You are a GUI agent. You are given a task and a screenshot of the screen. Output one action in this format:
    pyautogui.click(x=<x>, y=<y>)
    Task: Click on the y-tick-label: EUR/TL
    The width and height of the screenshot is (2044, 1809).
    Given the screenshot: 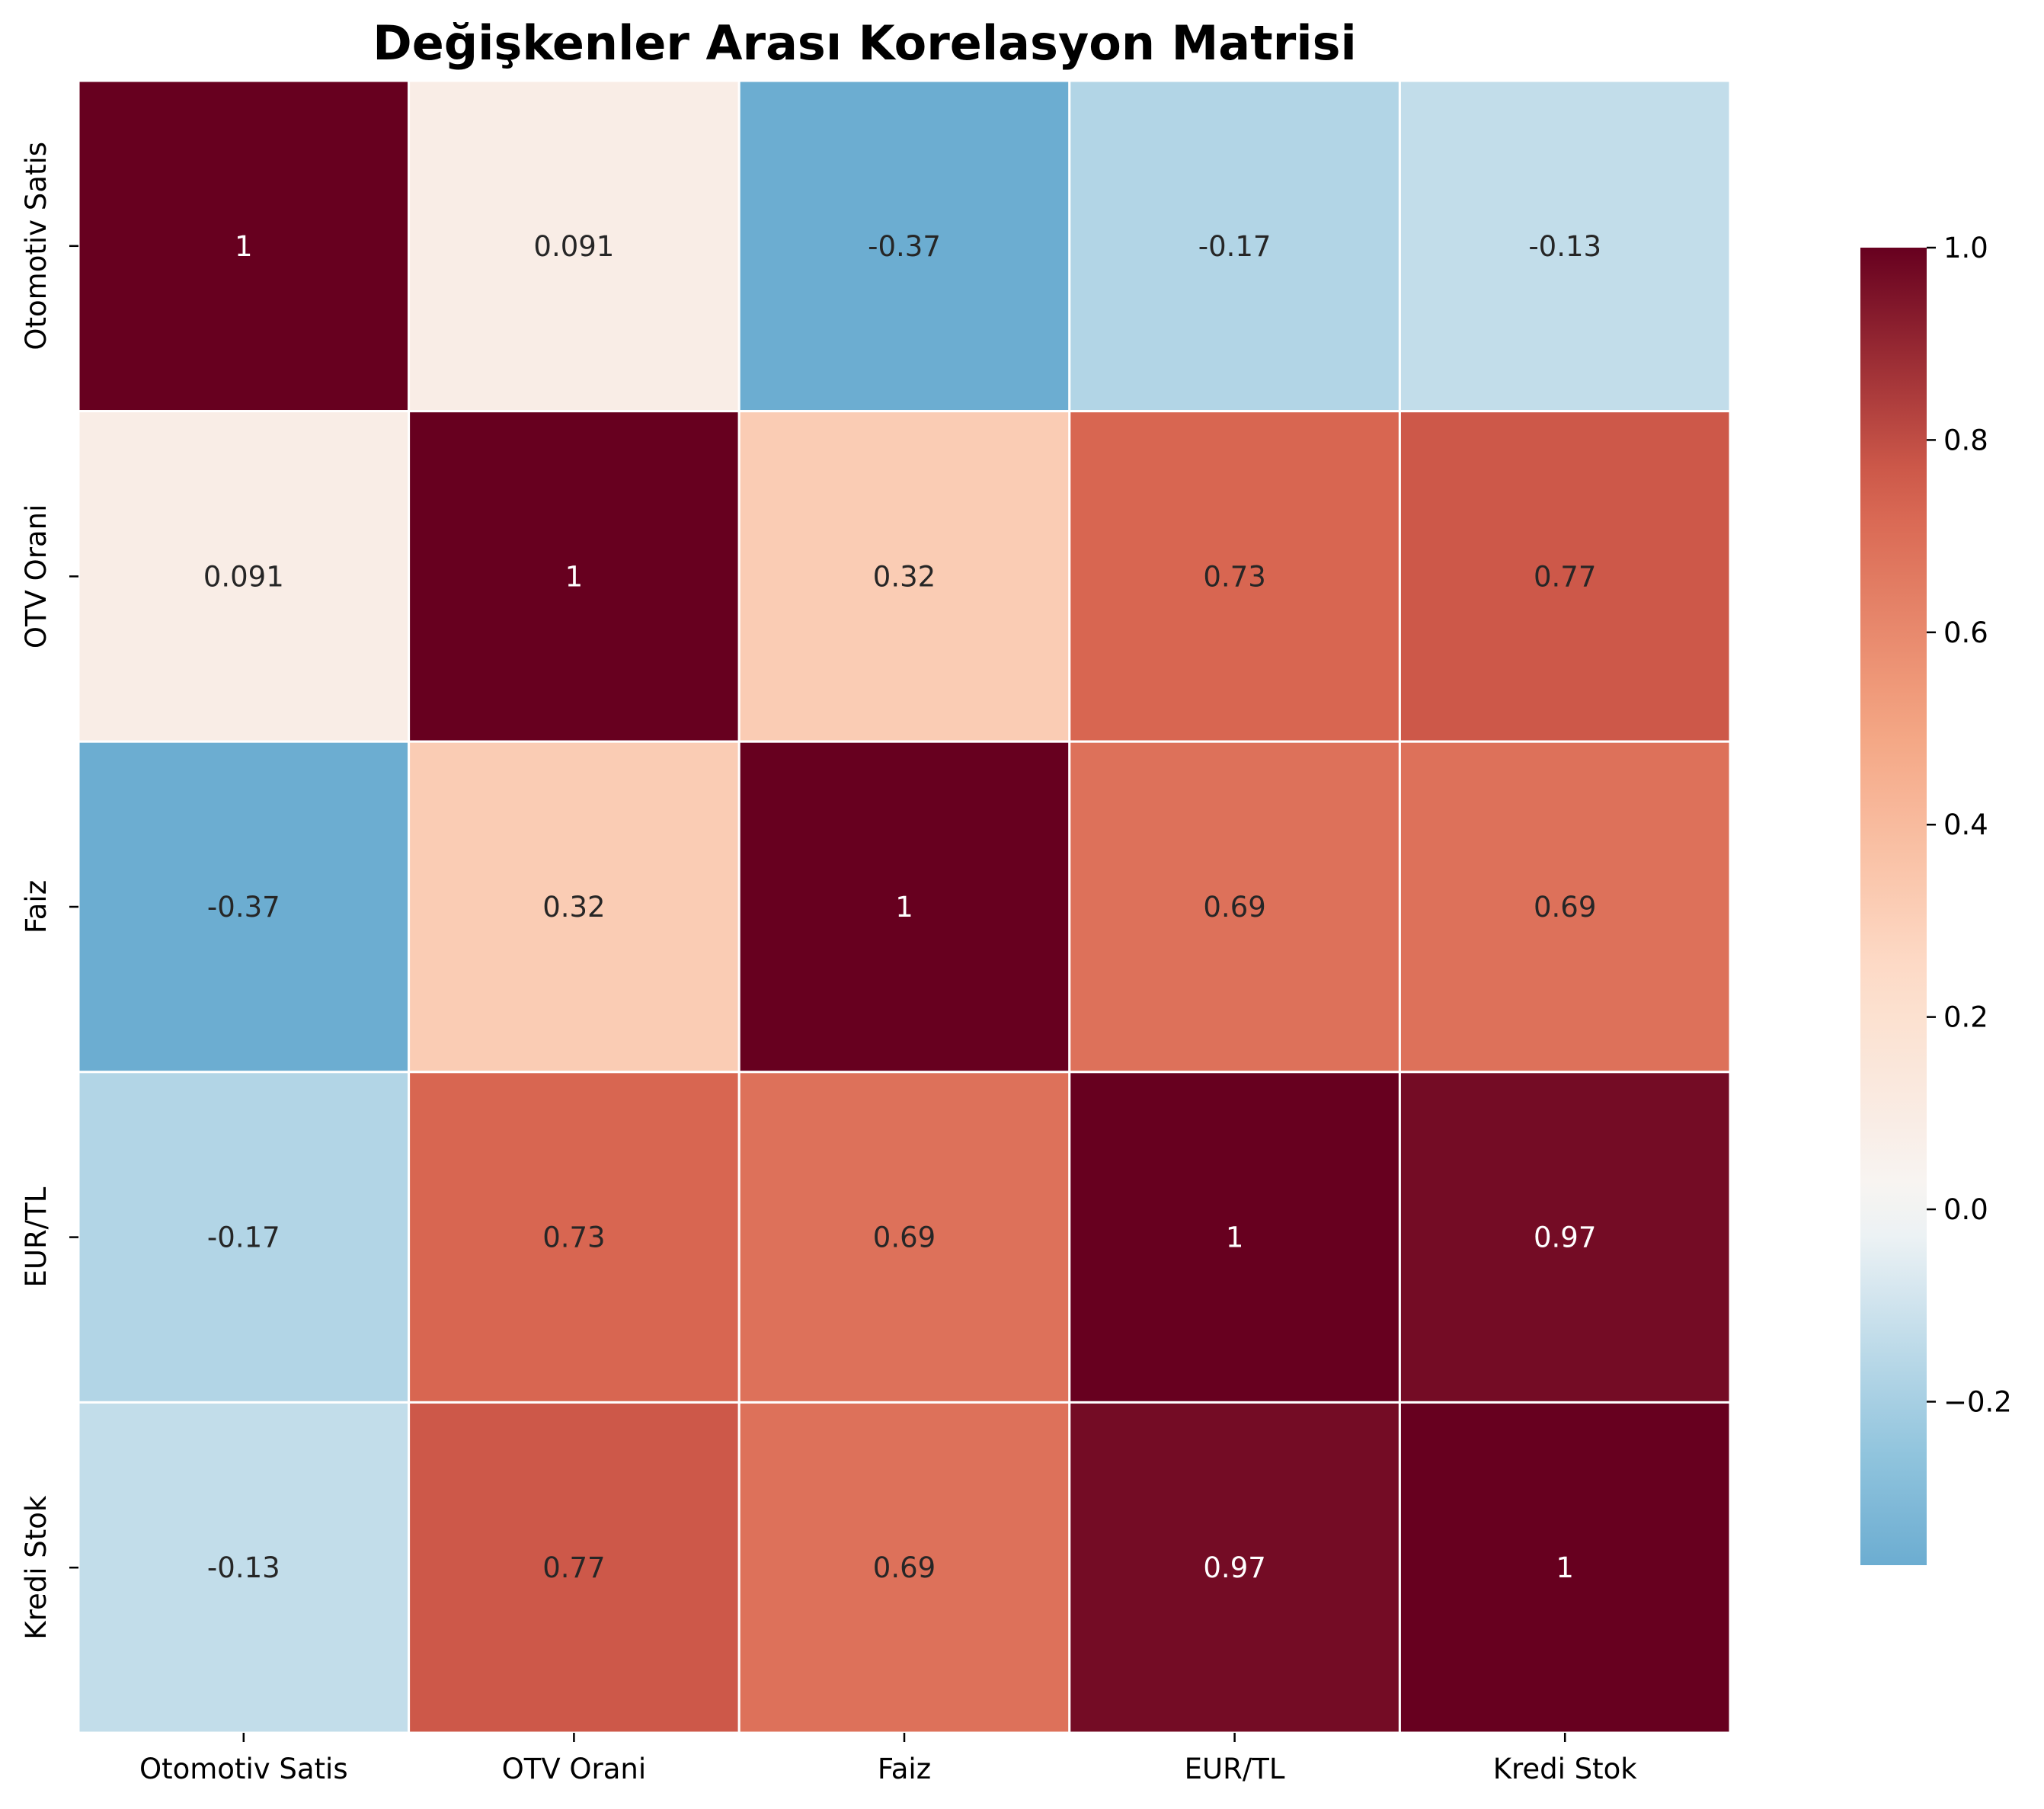 What is the action you would take?
    pyautogui.click(x=36, y=1236)
    